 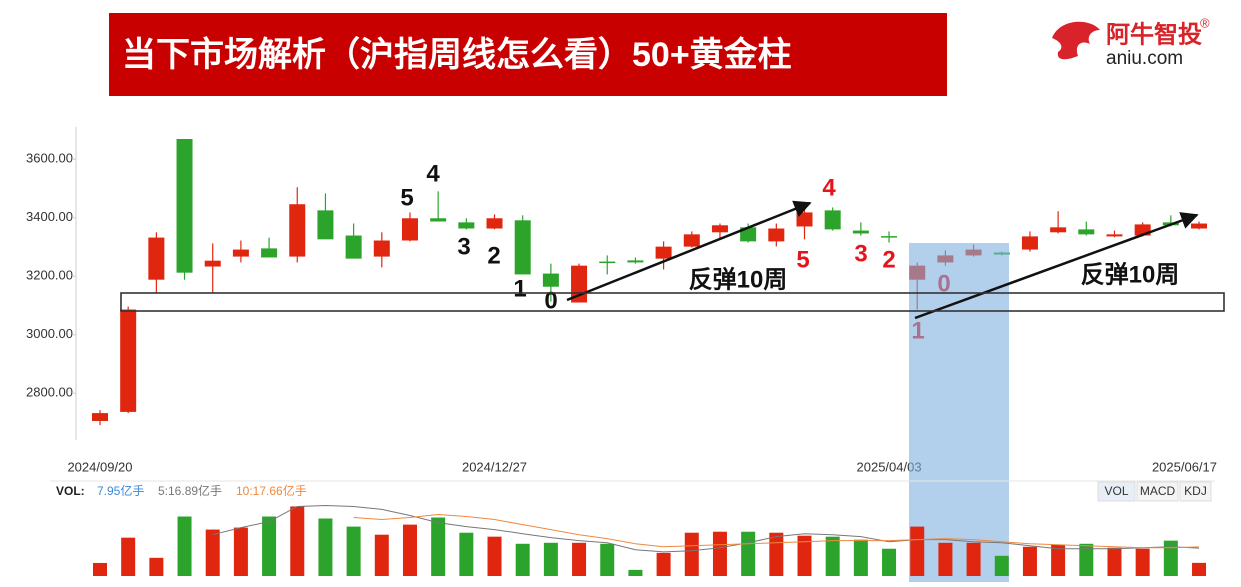 What do you see at coordinates (888, 259) in the screenshot?
I see `annotation: 2` at bounding box center [888, 259].